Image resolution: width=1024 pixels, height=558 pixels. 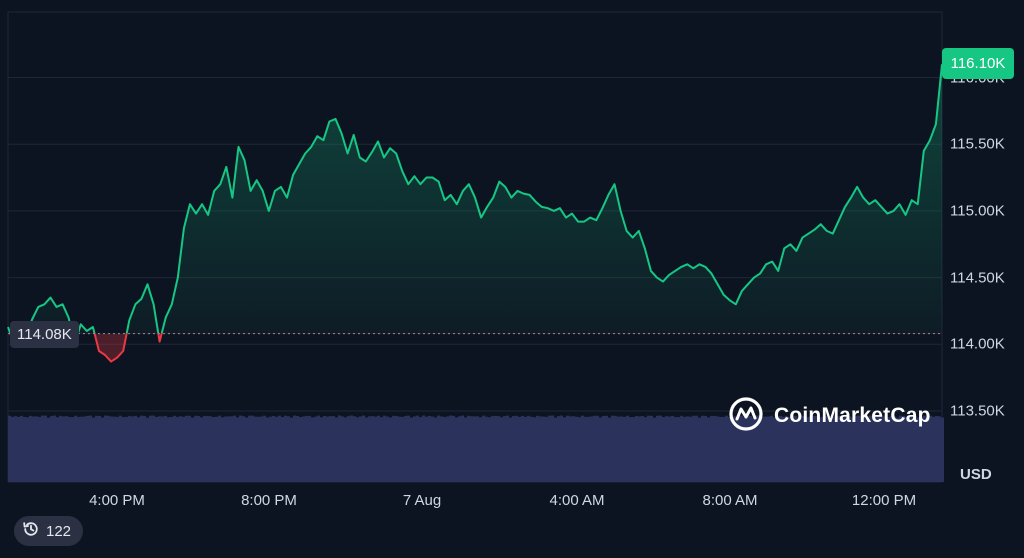 What do you see at coordinates (475, 347) in the screenshot?
I see `price-area-down` at bounding box center [475, 347].